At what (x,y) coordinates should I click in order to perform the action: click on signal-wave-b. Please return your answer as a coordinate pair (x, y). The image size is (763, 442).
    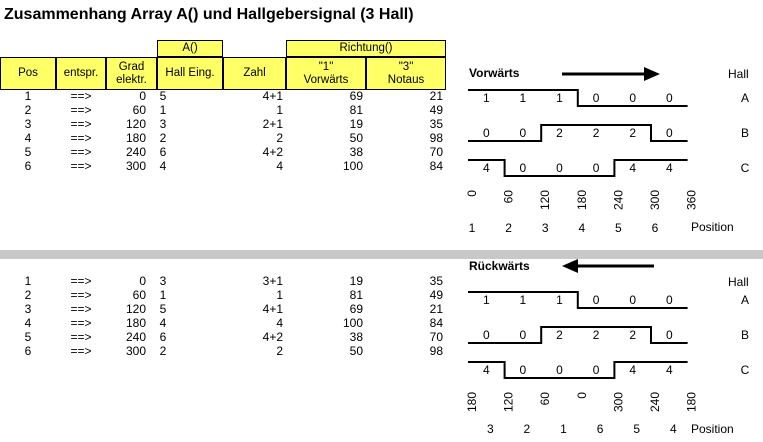
    Looking at the image, I should click on (578, 335).